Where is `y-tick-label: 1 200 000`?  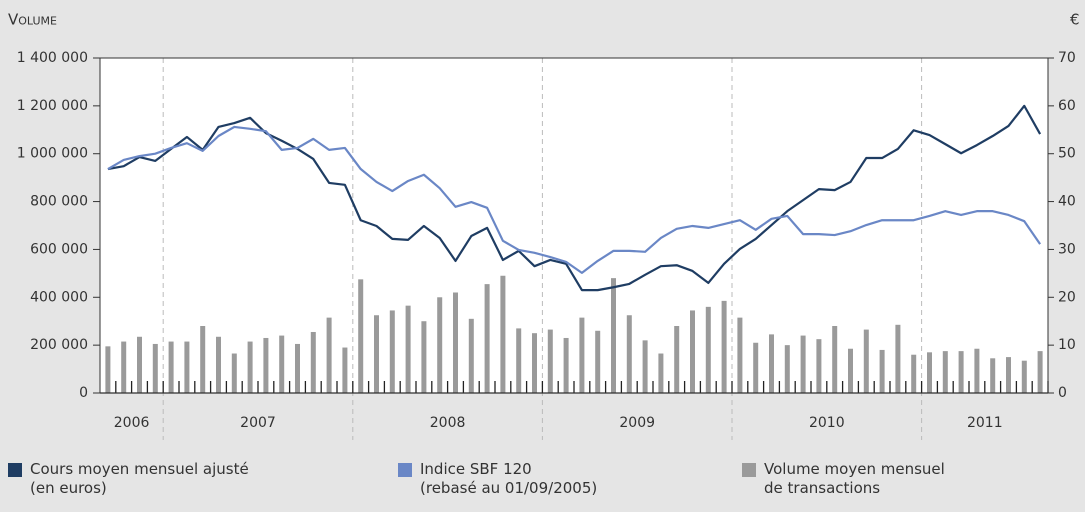
y-tick-label: 1 200 000 is located at coordinates (52, 106).